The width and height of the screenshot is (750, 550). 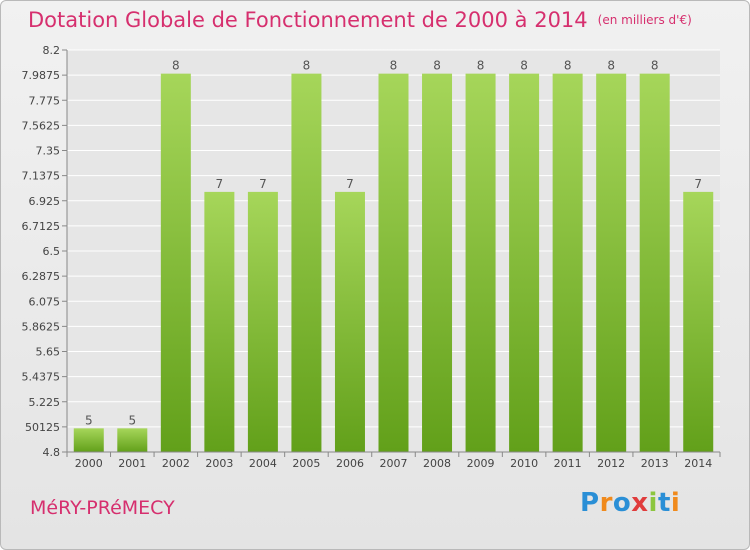 What do you see at coordinates (45, 201) in the screenshot?
I see `y-tick-label: 6.925` at bounding box center [45, 201].